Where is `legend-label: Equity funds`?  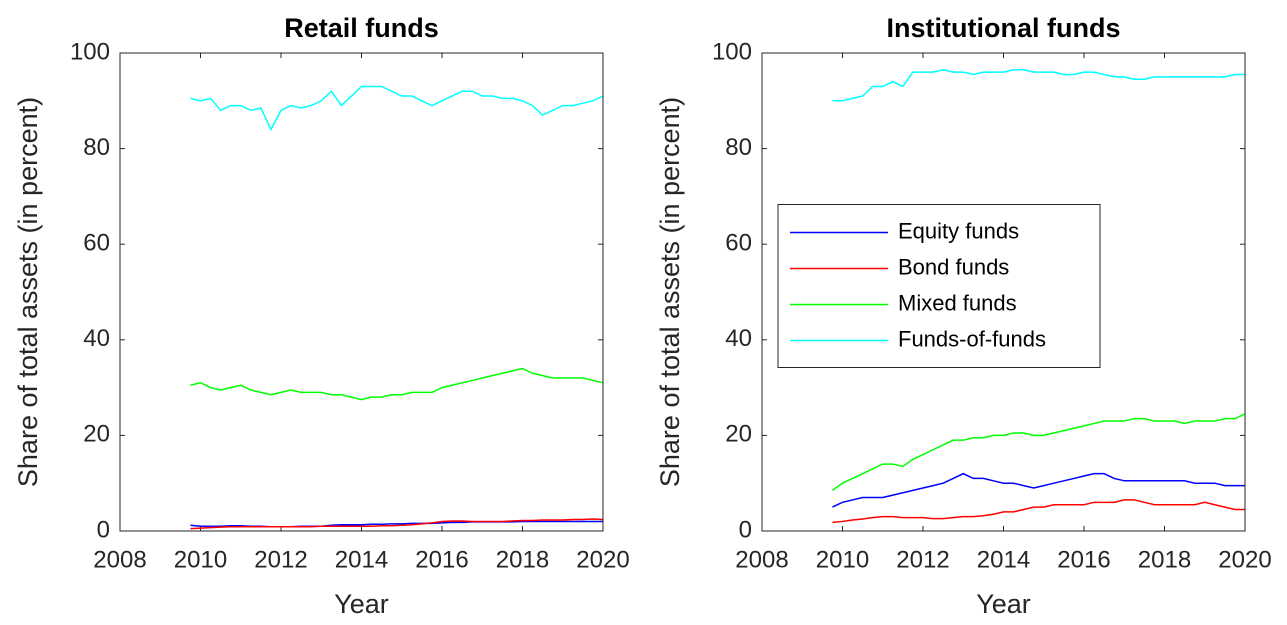
legend-label: Equity funds is located at coordinates (958, 230).